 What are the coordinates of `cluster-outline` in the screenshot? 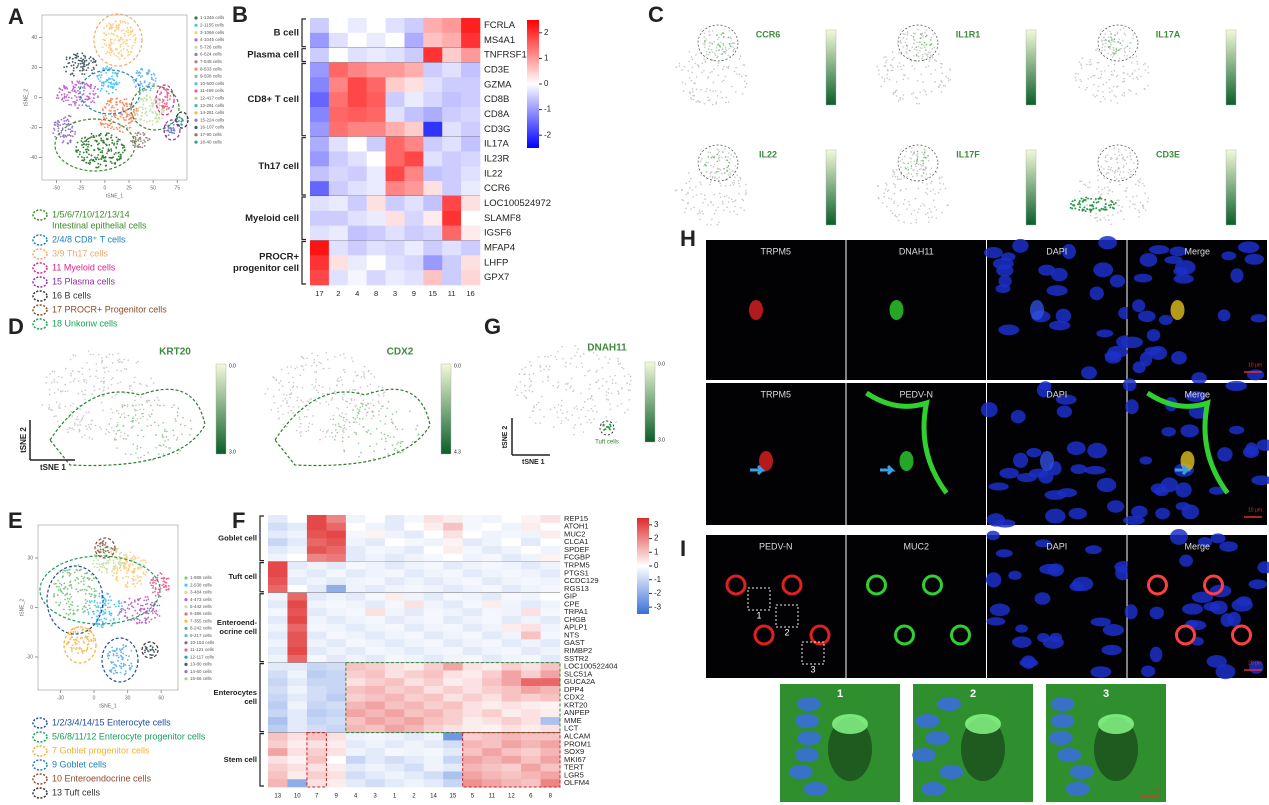 It's located at (75, 600).